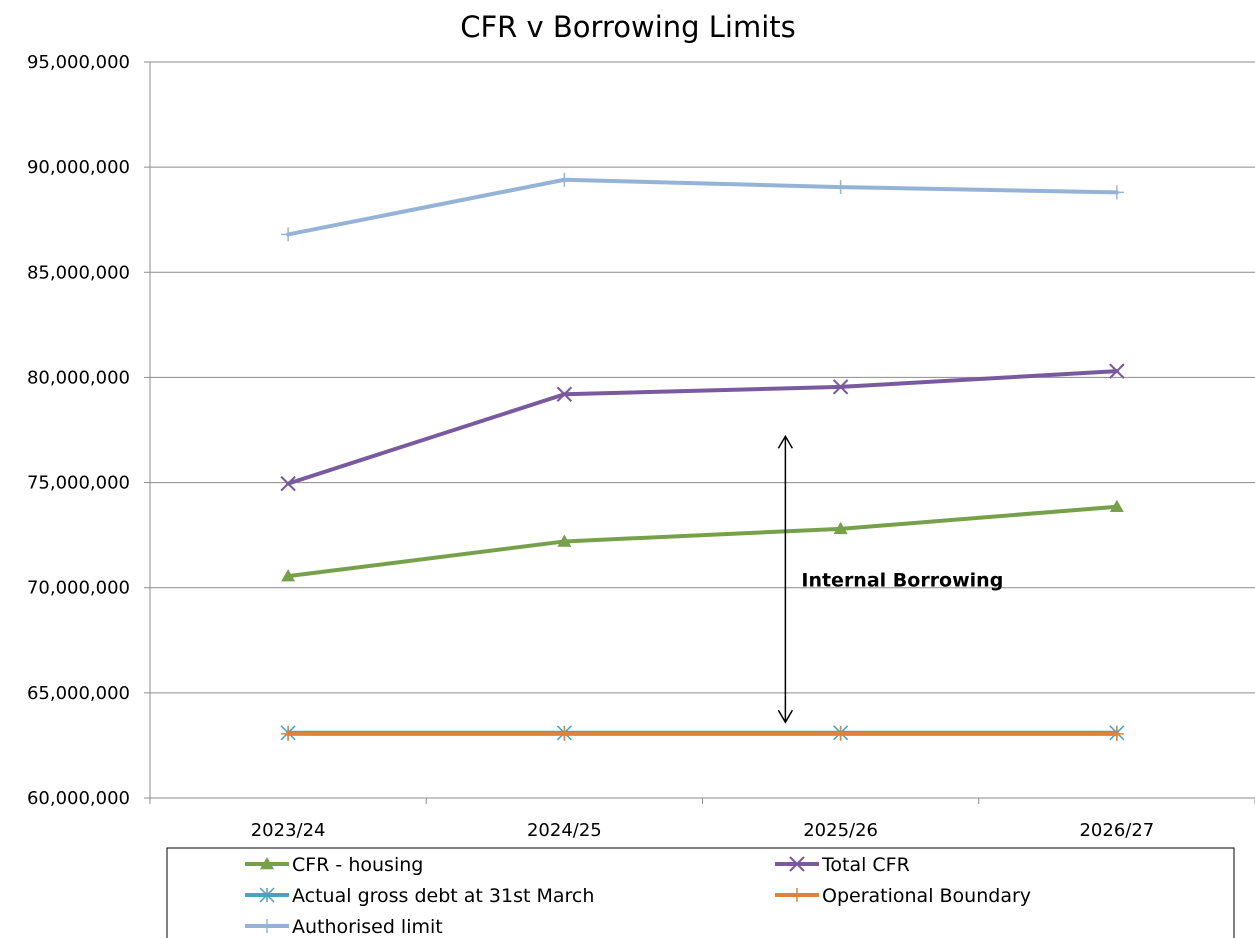 This screenshot has width=1255, height=938. What do you see at coordinates (564, 830) in the screenshot?
I see `x-tick-label: 2024/25` at bounding box center [564, 830].